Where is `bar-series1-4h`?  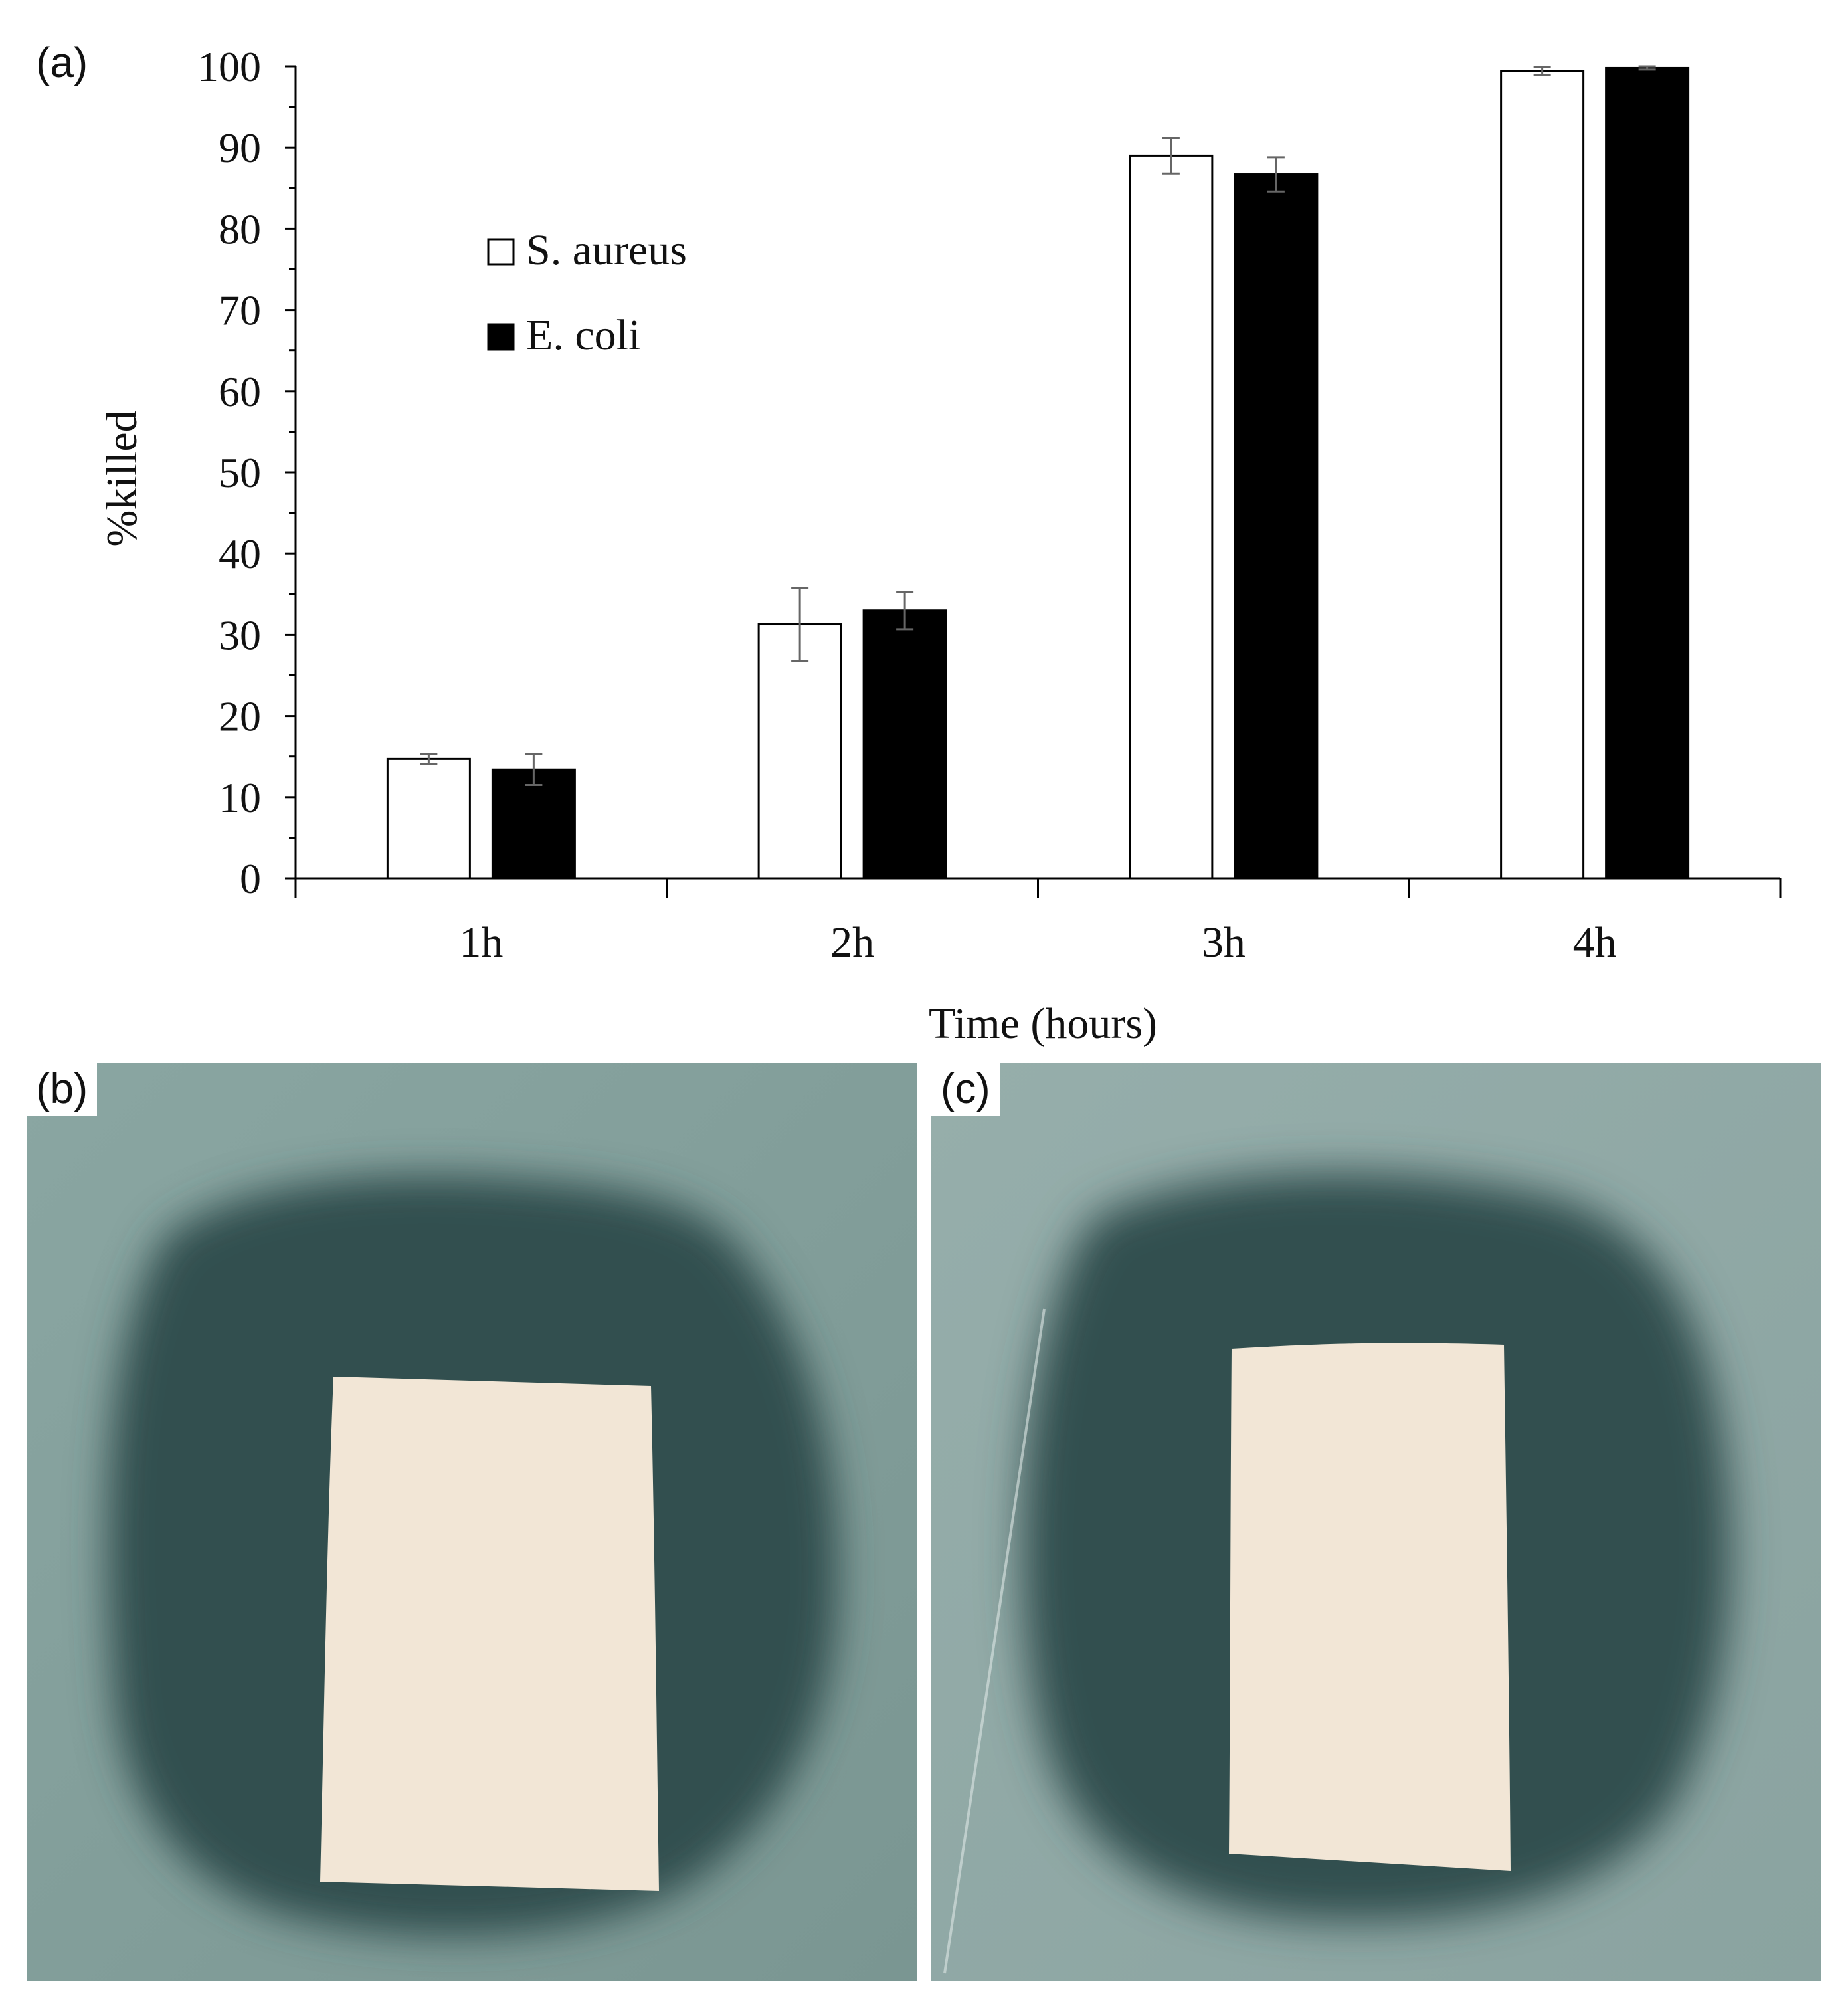
bar-series1-4h is located at coordinates (1542, 475).